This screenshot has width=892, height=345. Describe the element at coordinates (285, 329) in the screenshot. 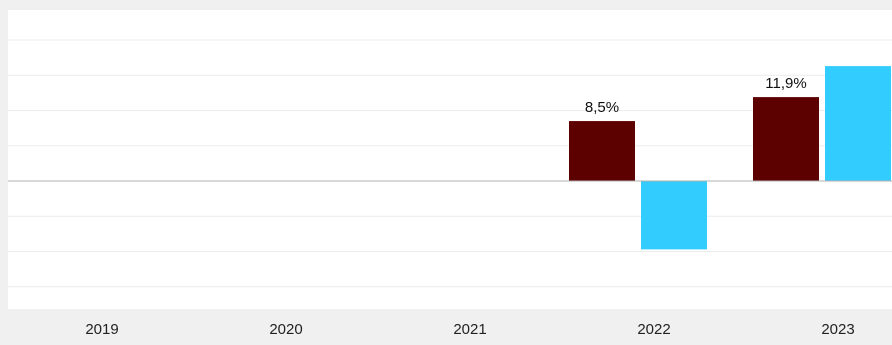

I see `x-tick-label: 2020` at that location.